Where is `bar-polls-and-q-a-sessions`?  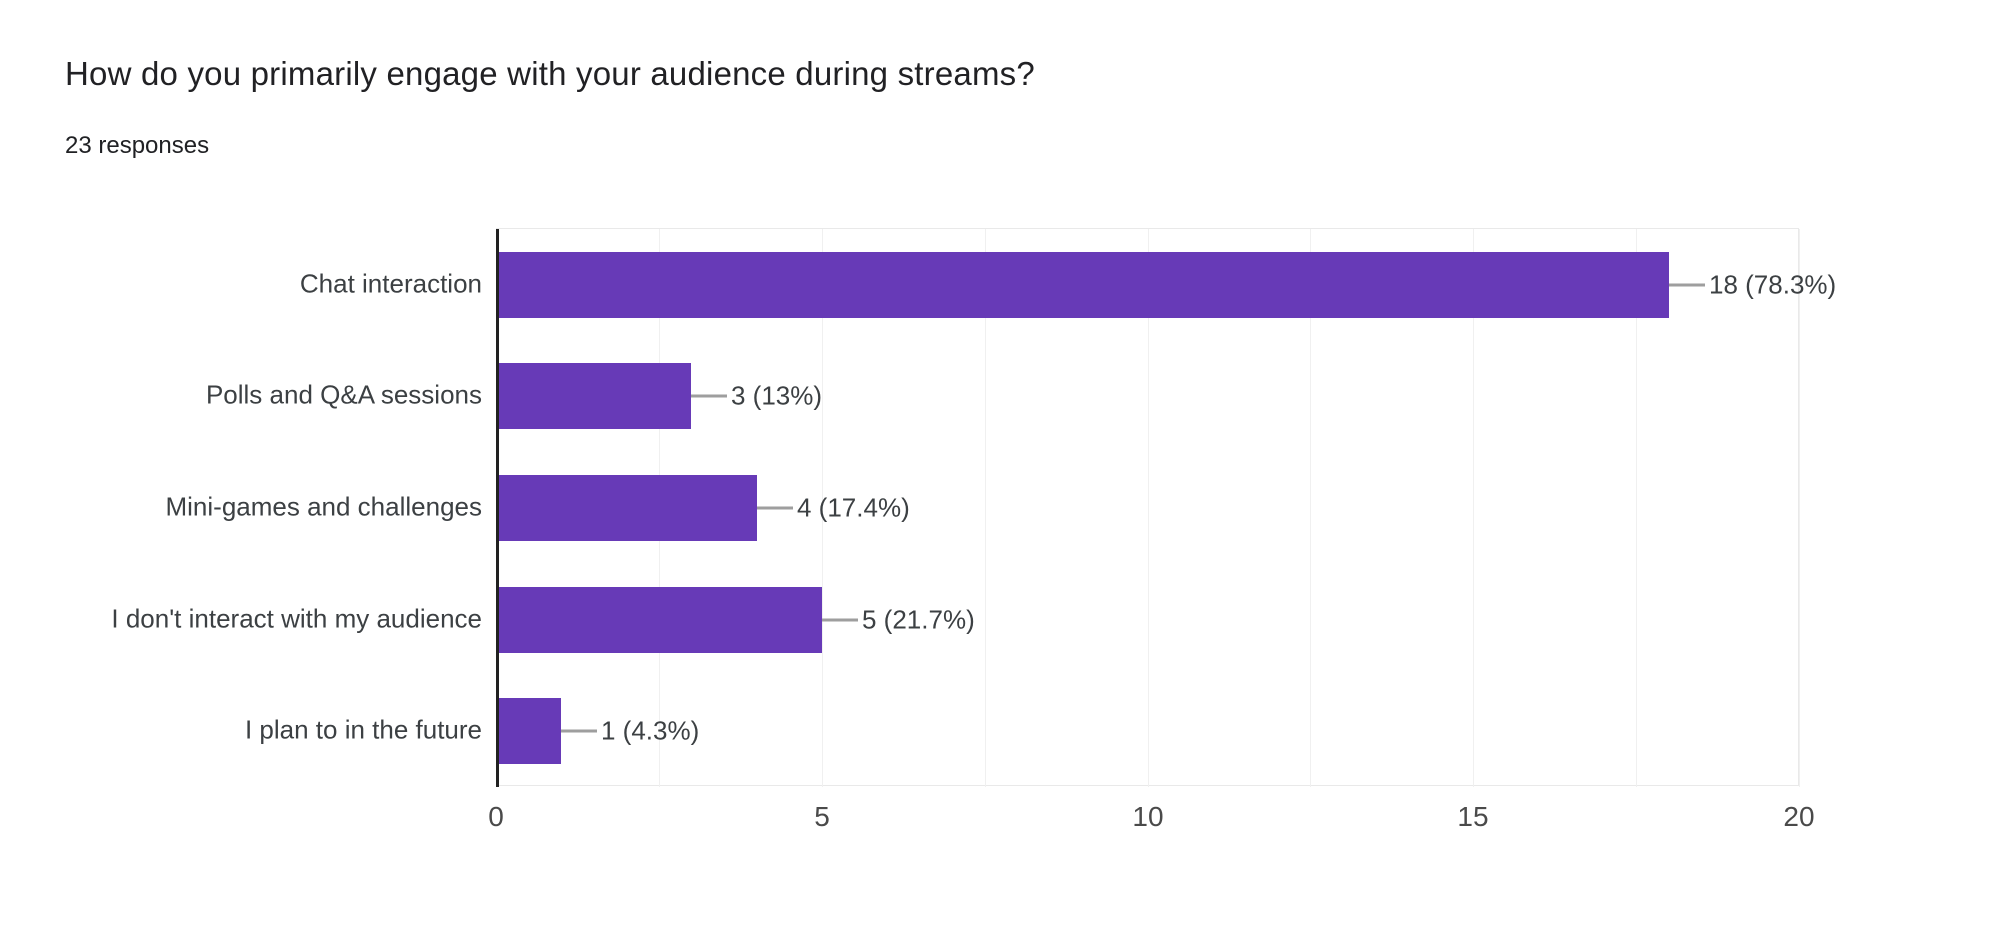
bar-polls-and-q-a-sessions is located at coordinates (595, 396).